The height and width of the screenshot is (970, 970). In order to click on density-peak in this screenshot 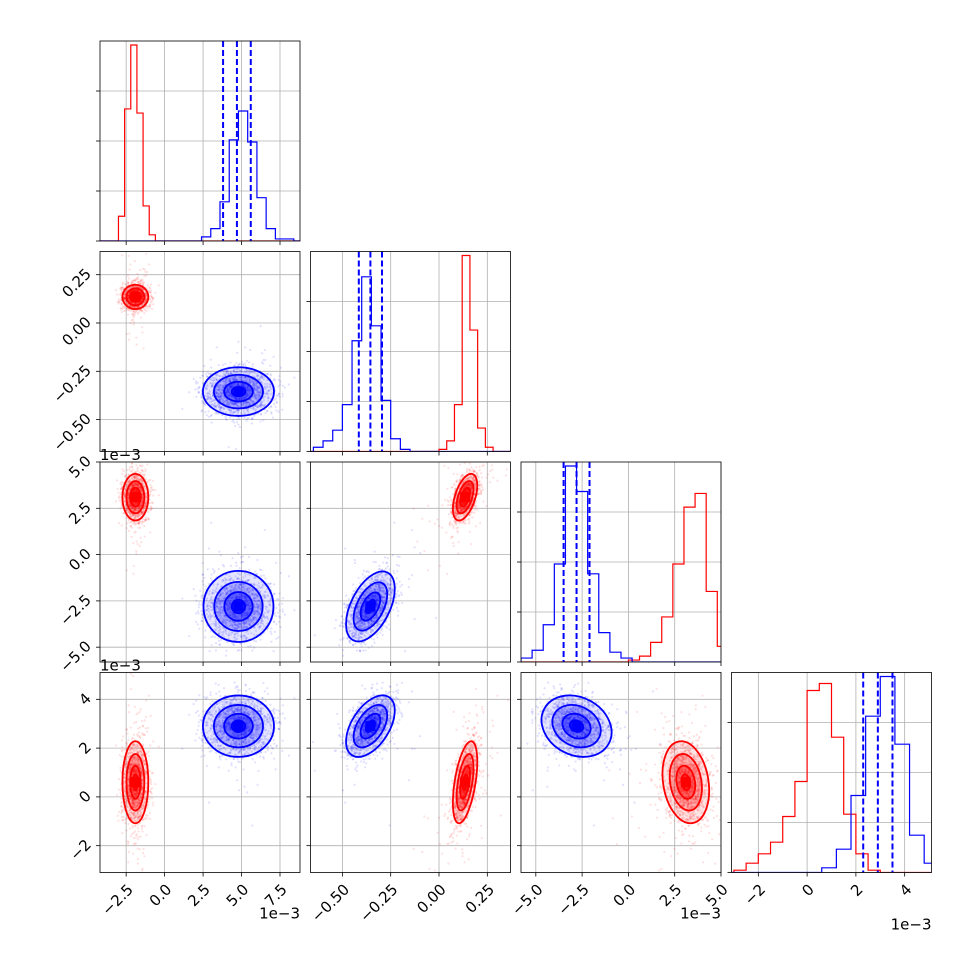, I will do `click(135, 497)`.